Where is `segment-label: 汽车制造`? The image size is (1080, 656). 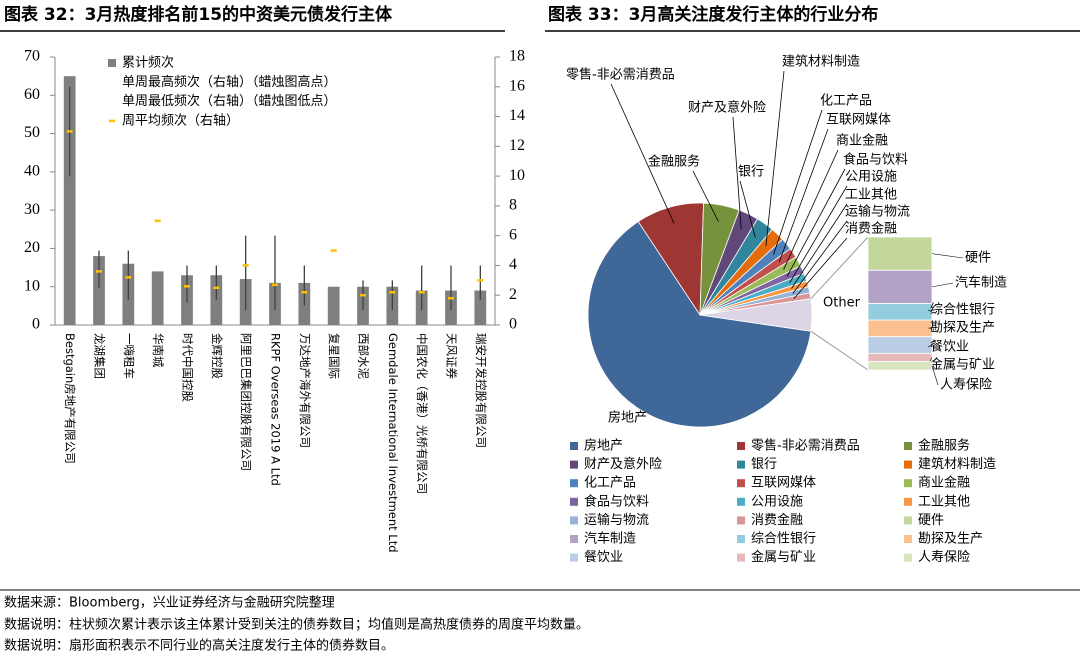
segment-label: 汽车制造 is located at coordinates (981, 283).